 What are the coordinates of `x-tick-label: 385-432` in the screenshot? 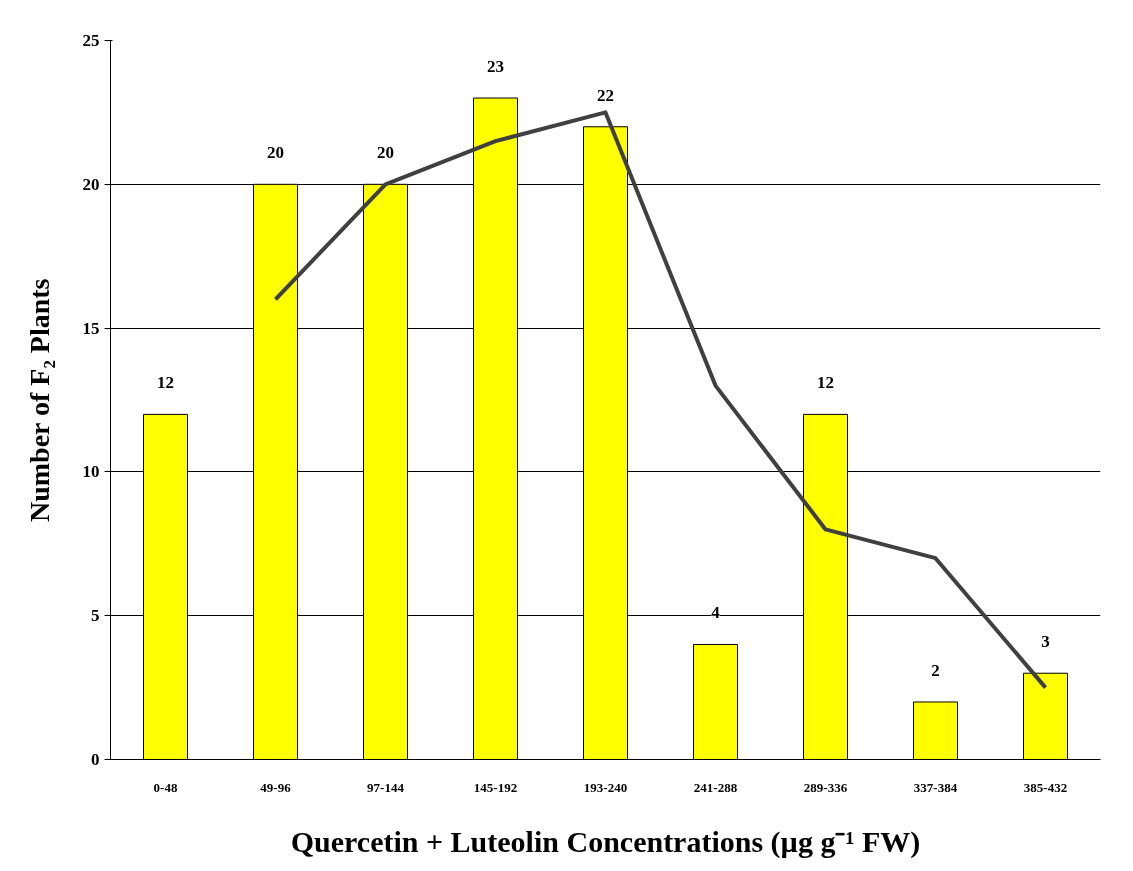 It's located at (1045, 787).